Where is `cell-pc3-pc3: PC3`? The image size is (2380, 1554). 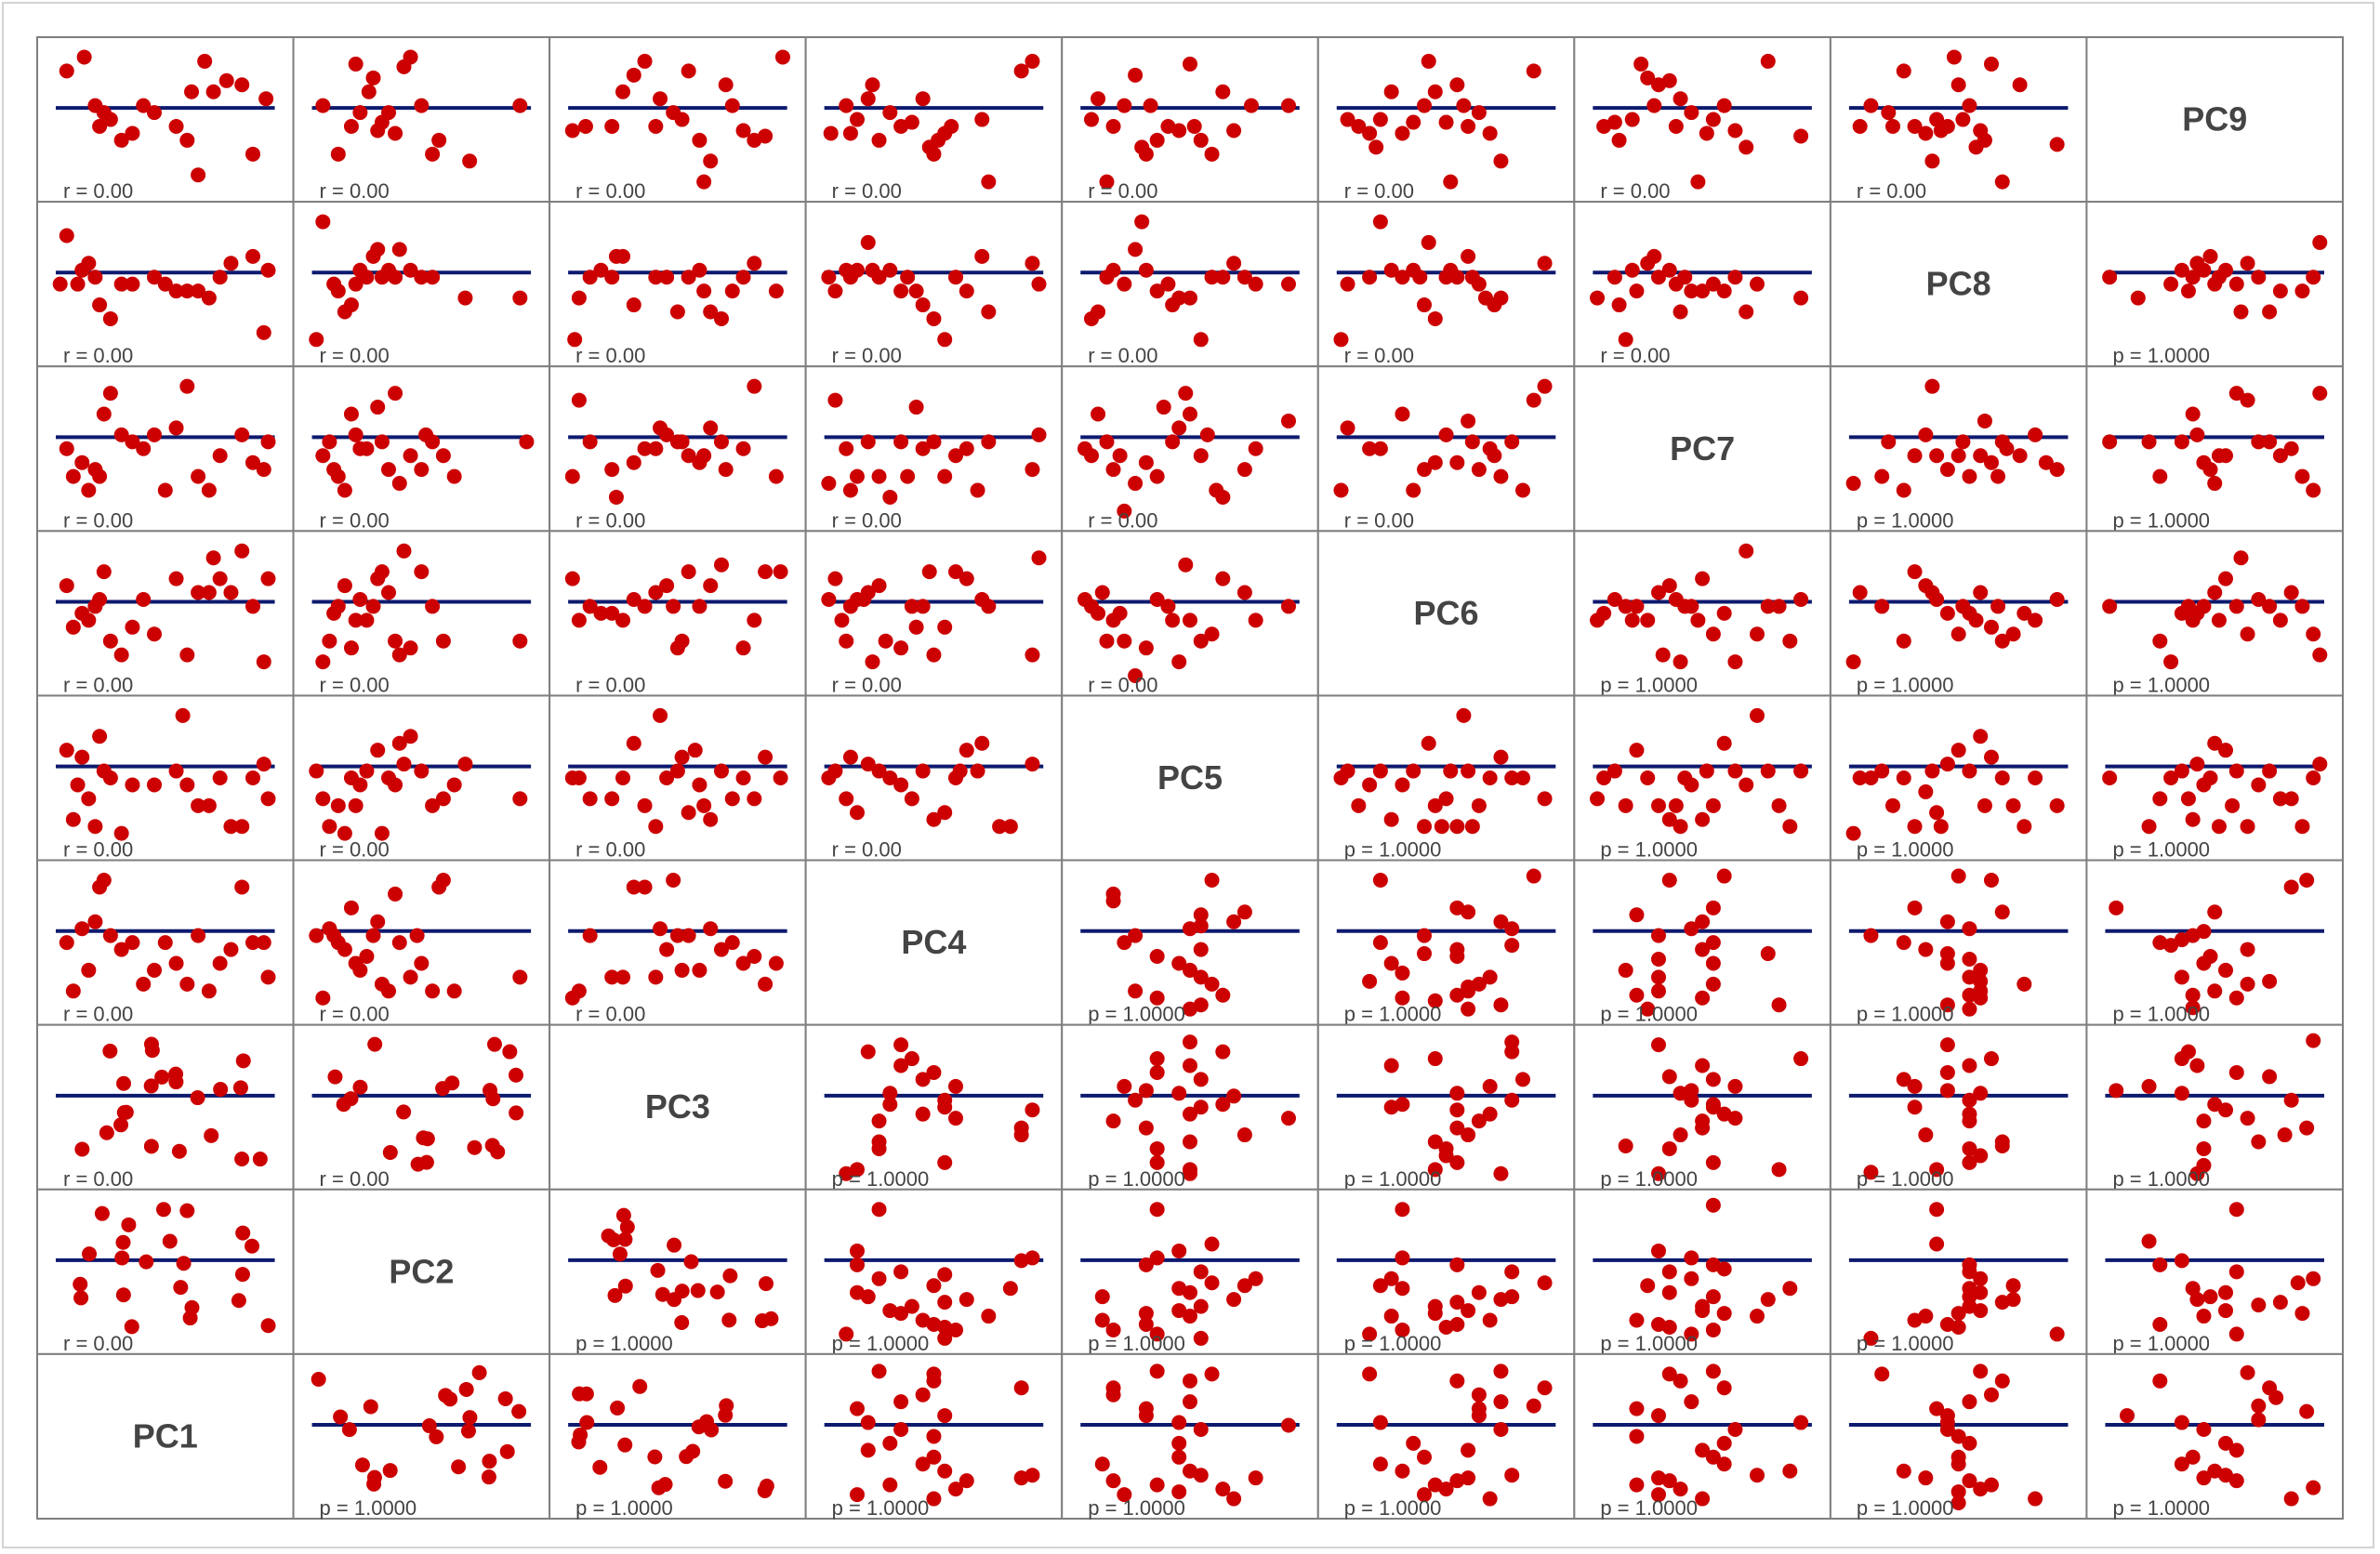 cell-pc3-pc3: PC3 is located at coordinates (678, 1107).